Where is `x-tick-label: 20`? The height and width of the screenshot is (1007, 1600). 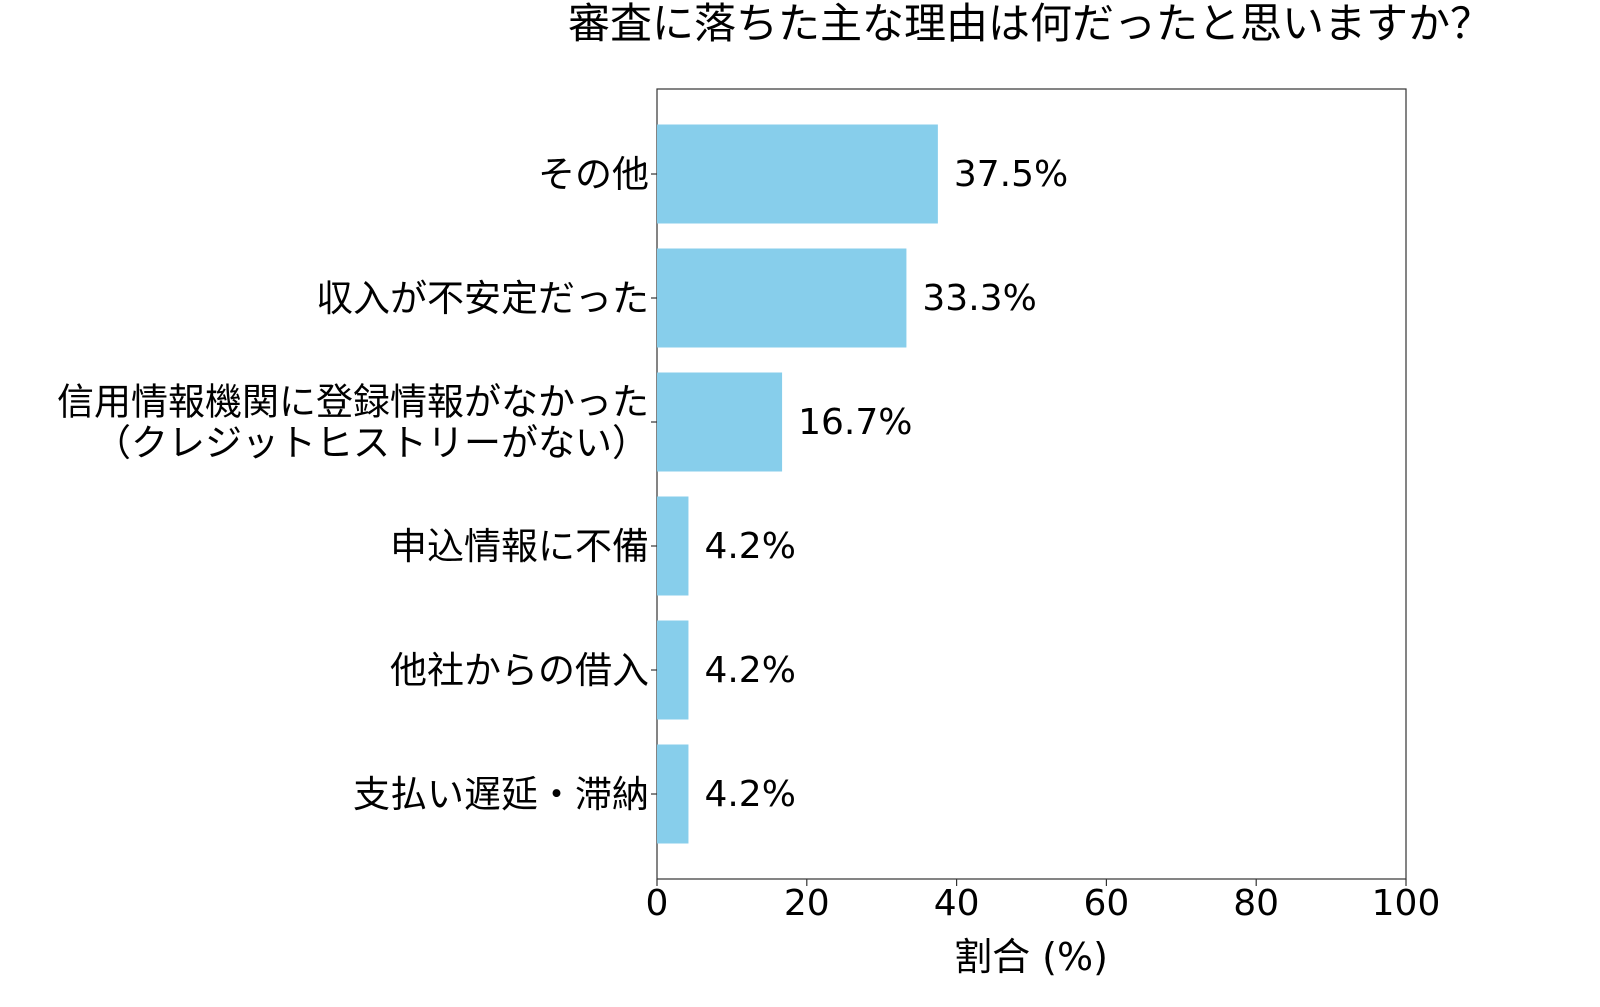 x-tick-label: 20 is located at coordinates (807, 903).